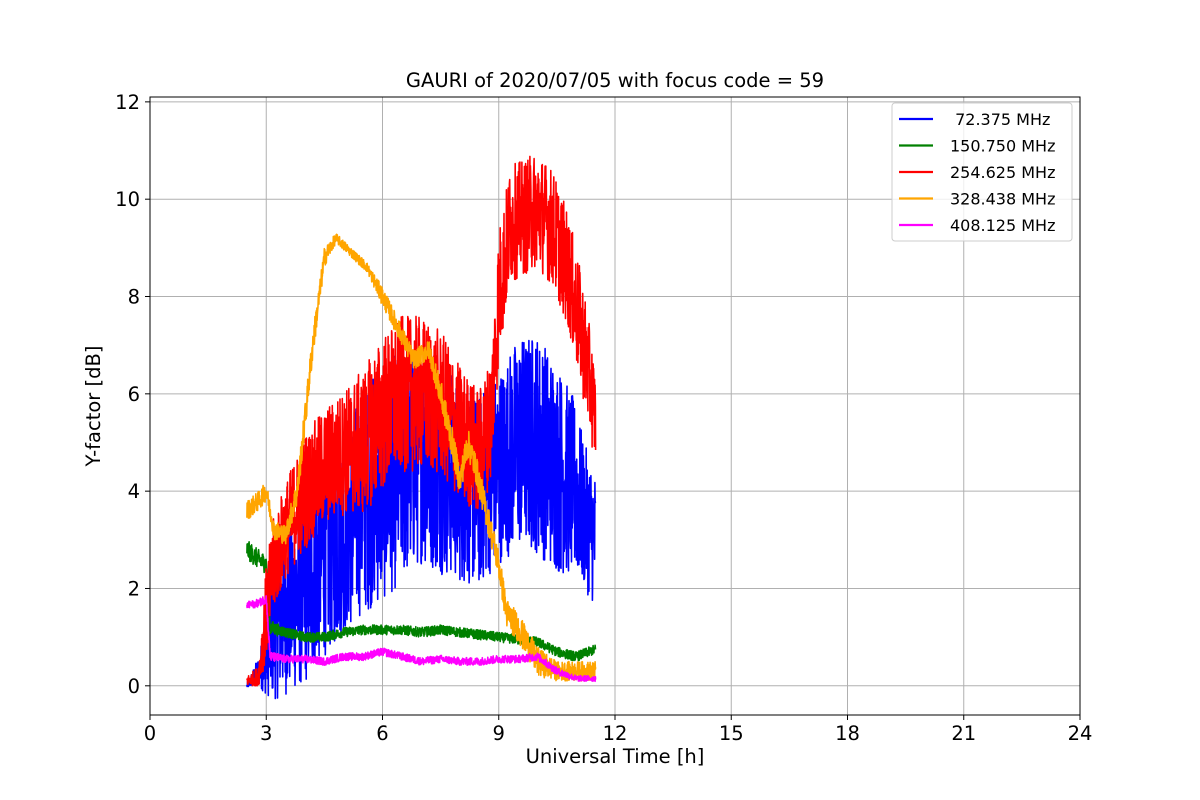 This screenshot has width=1200, height=800. Describe the element at coordinates (127, 102) in the screenshot. I see `y-tick-label: 12` at that location.